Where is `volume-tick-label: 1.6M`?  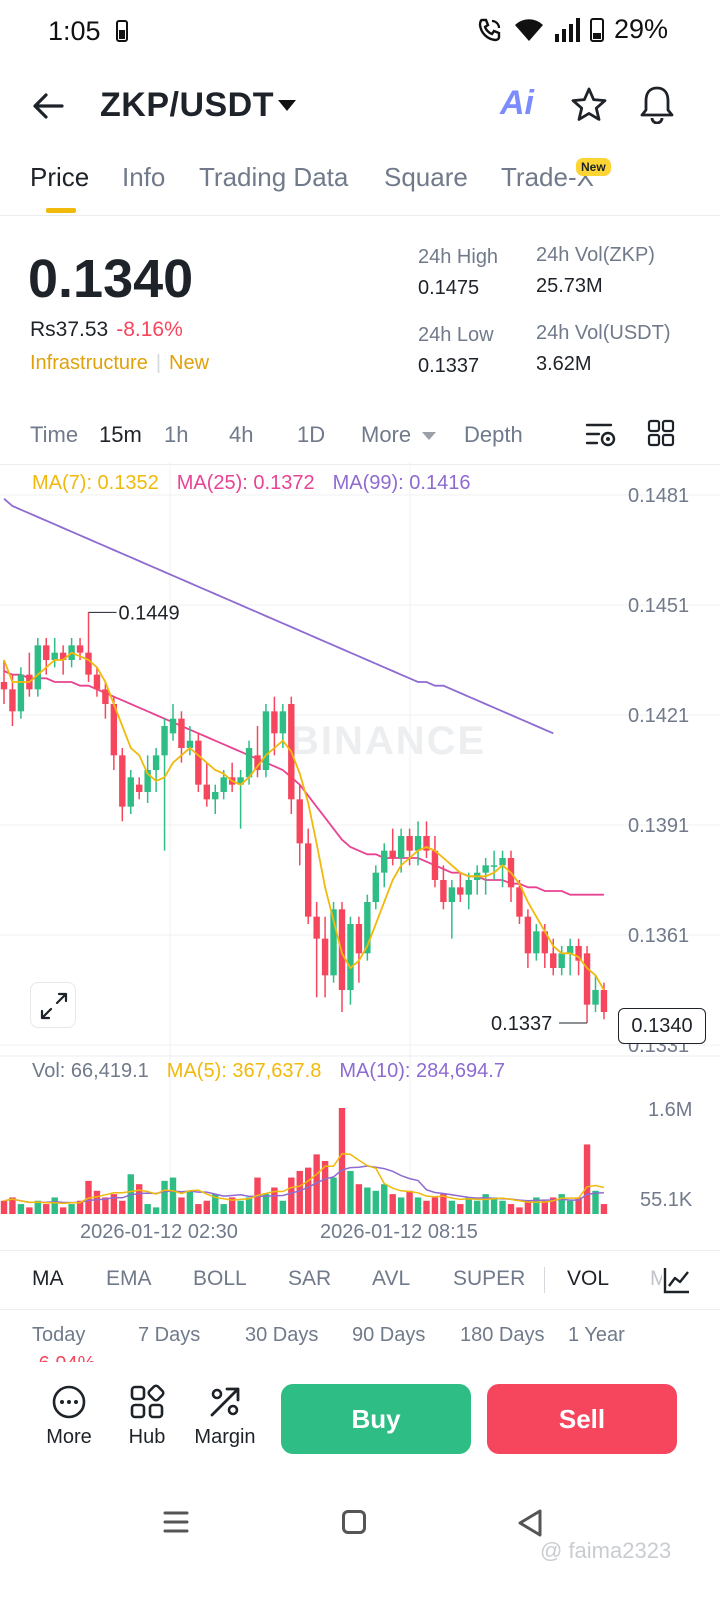 volume-tick-label: 1.6M is located at coordinates (670, 1110).